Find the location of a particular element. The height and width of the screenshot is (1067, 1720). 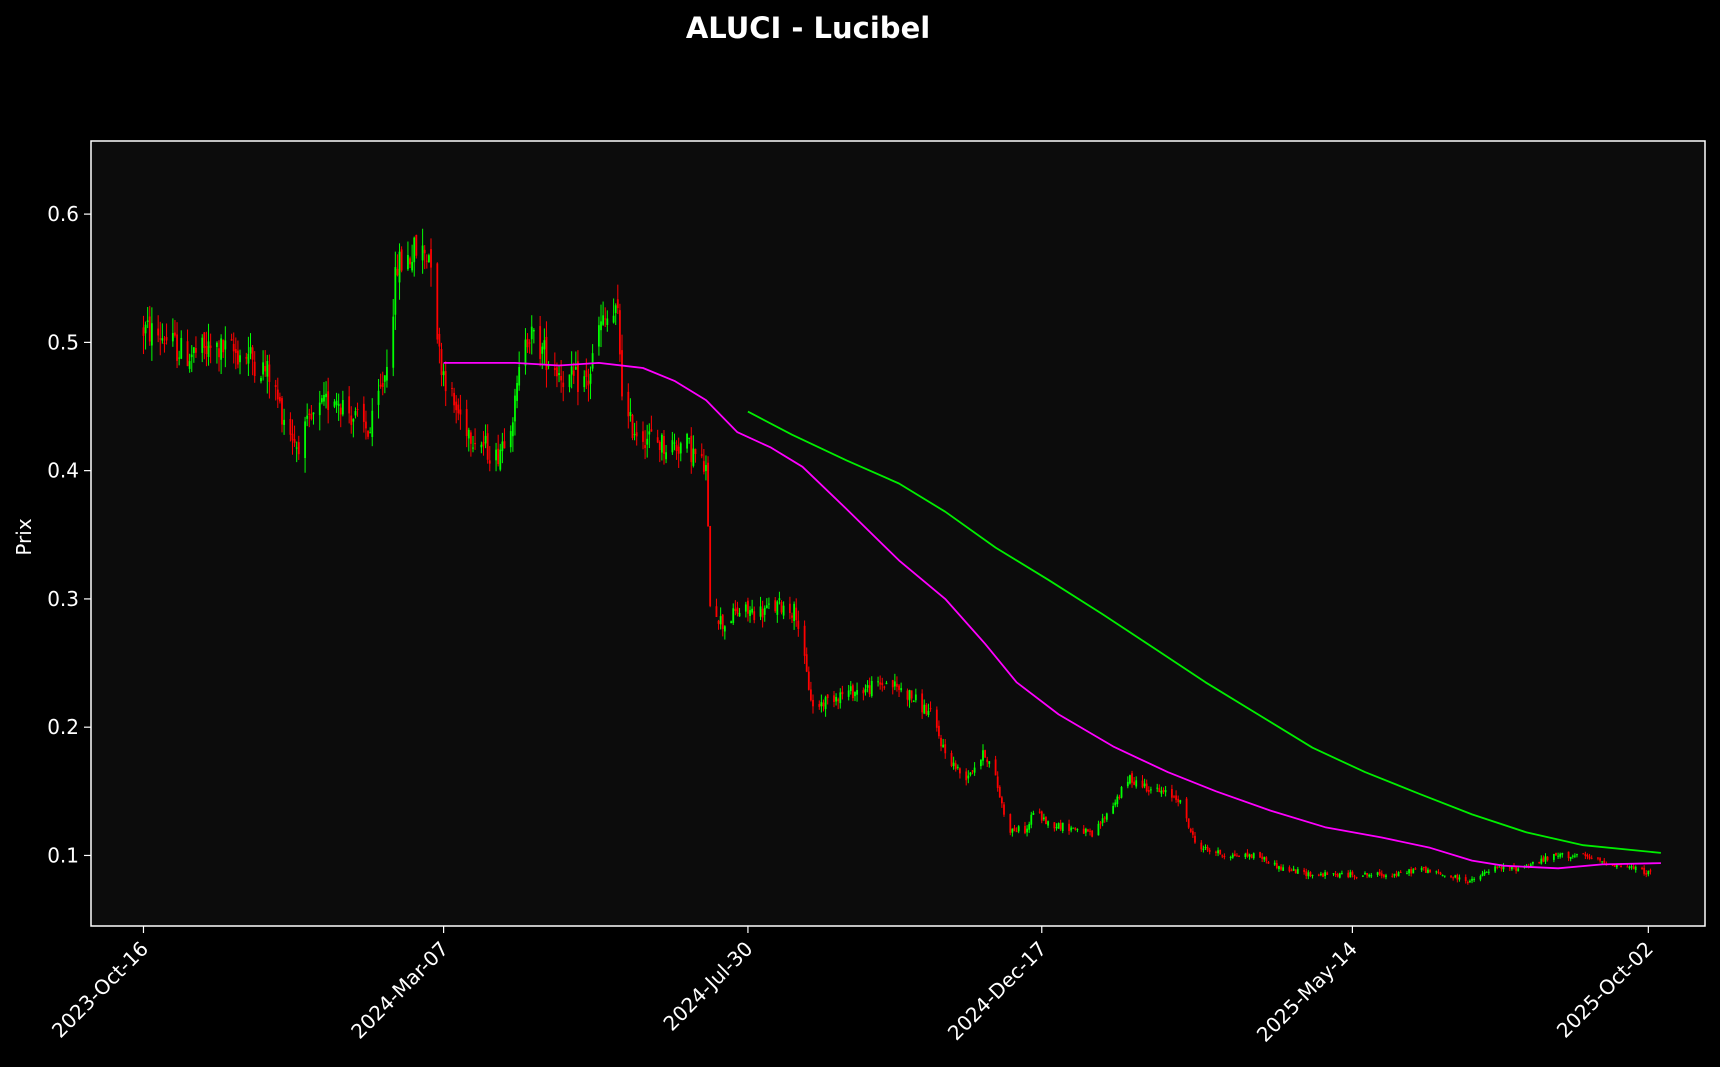

y-axis: 0.1 0.2 0.3 0.4 0.5 0.6 is located at coordinates (69, 534).